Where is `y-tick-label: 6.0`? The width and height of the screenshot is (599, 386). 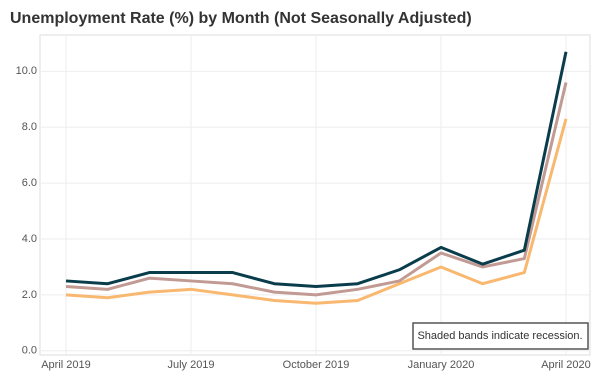 y-tick-label: 6.0 is located at coordinates (29, 183).